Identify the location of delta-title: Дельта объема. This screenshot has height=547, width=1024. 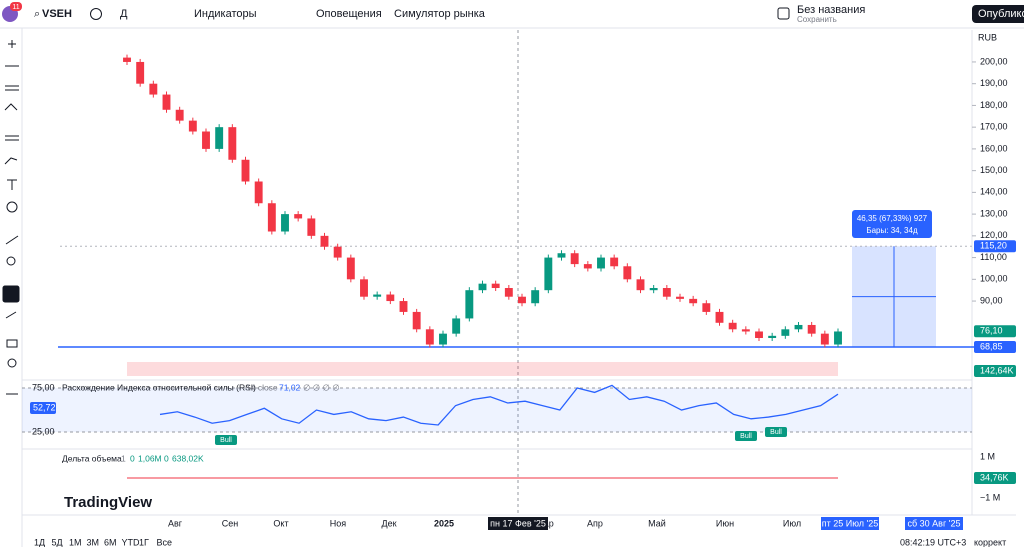
(92, 458).